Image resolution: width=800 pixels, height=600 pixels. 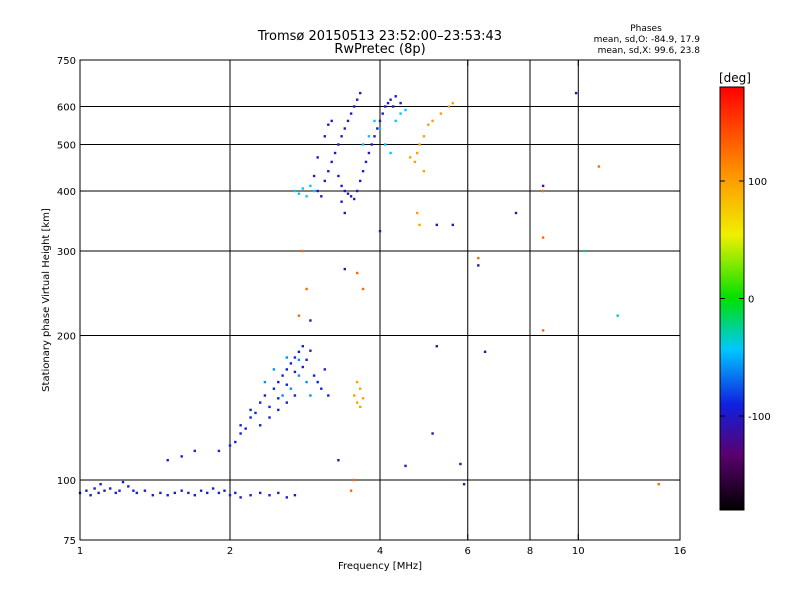 What do you see at coordinates (66, 61) in the screenshot?
I see `y-tick-label: 750` at bounding box center [66, 61].